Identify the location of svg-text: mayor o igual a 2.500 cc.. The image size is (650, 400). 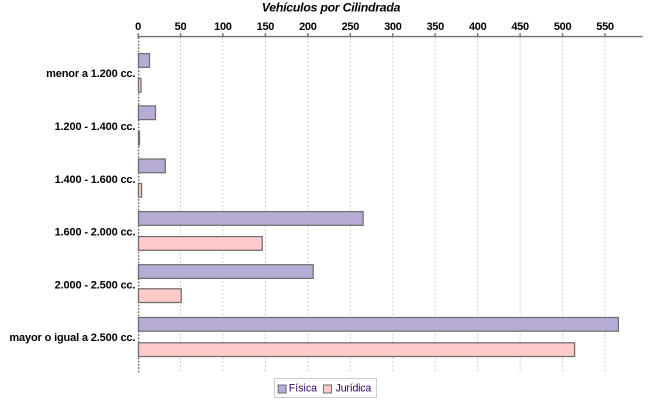
(72, 338).